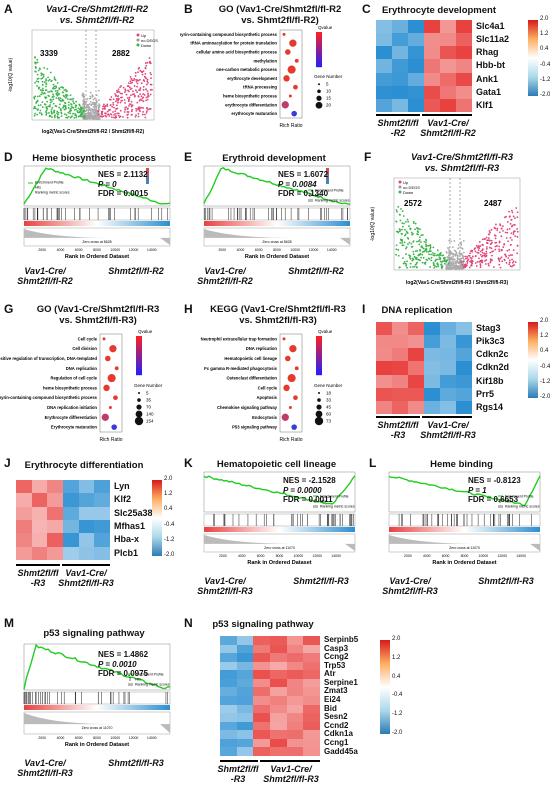 Image resolution: width=550 pixels, height=786 pixels. I want to click on group1-label: Vav1-Cre/Shmt2fl/fl-R3, so click(410, 586).